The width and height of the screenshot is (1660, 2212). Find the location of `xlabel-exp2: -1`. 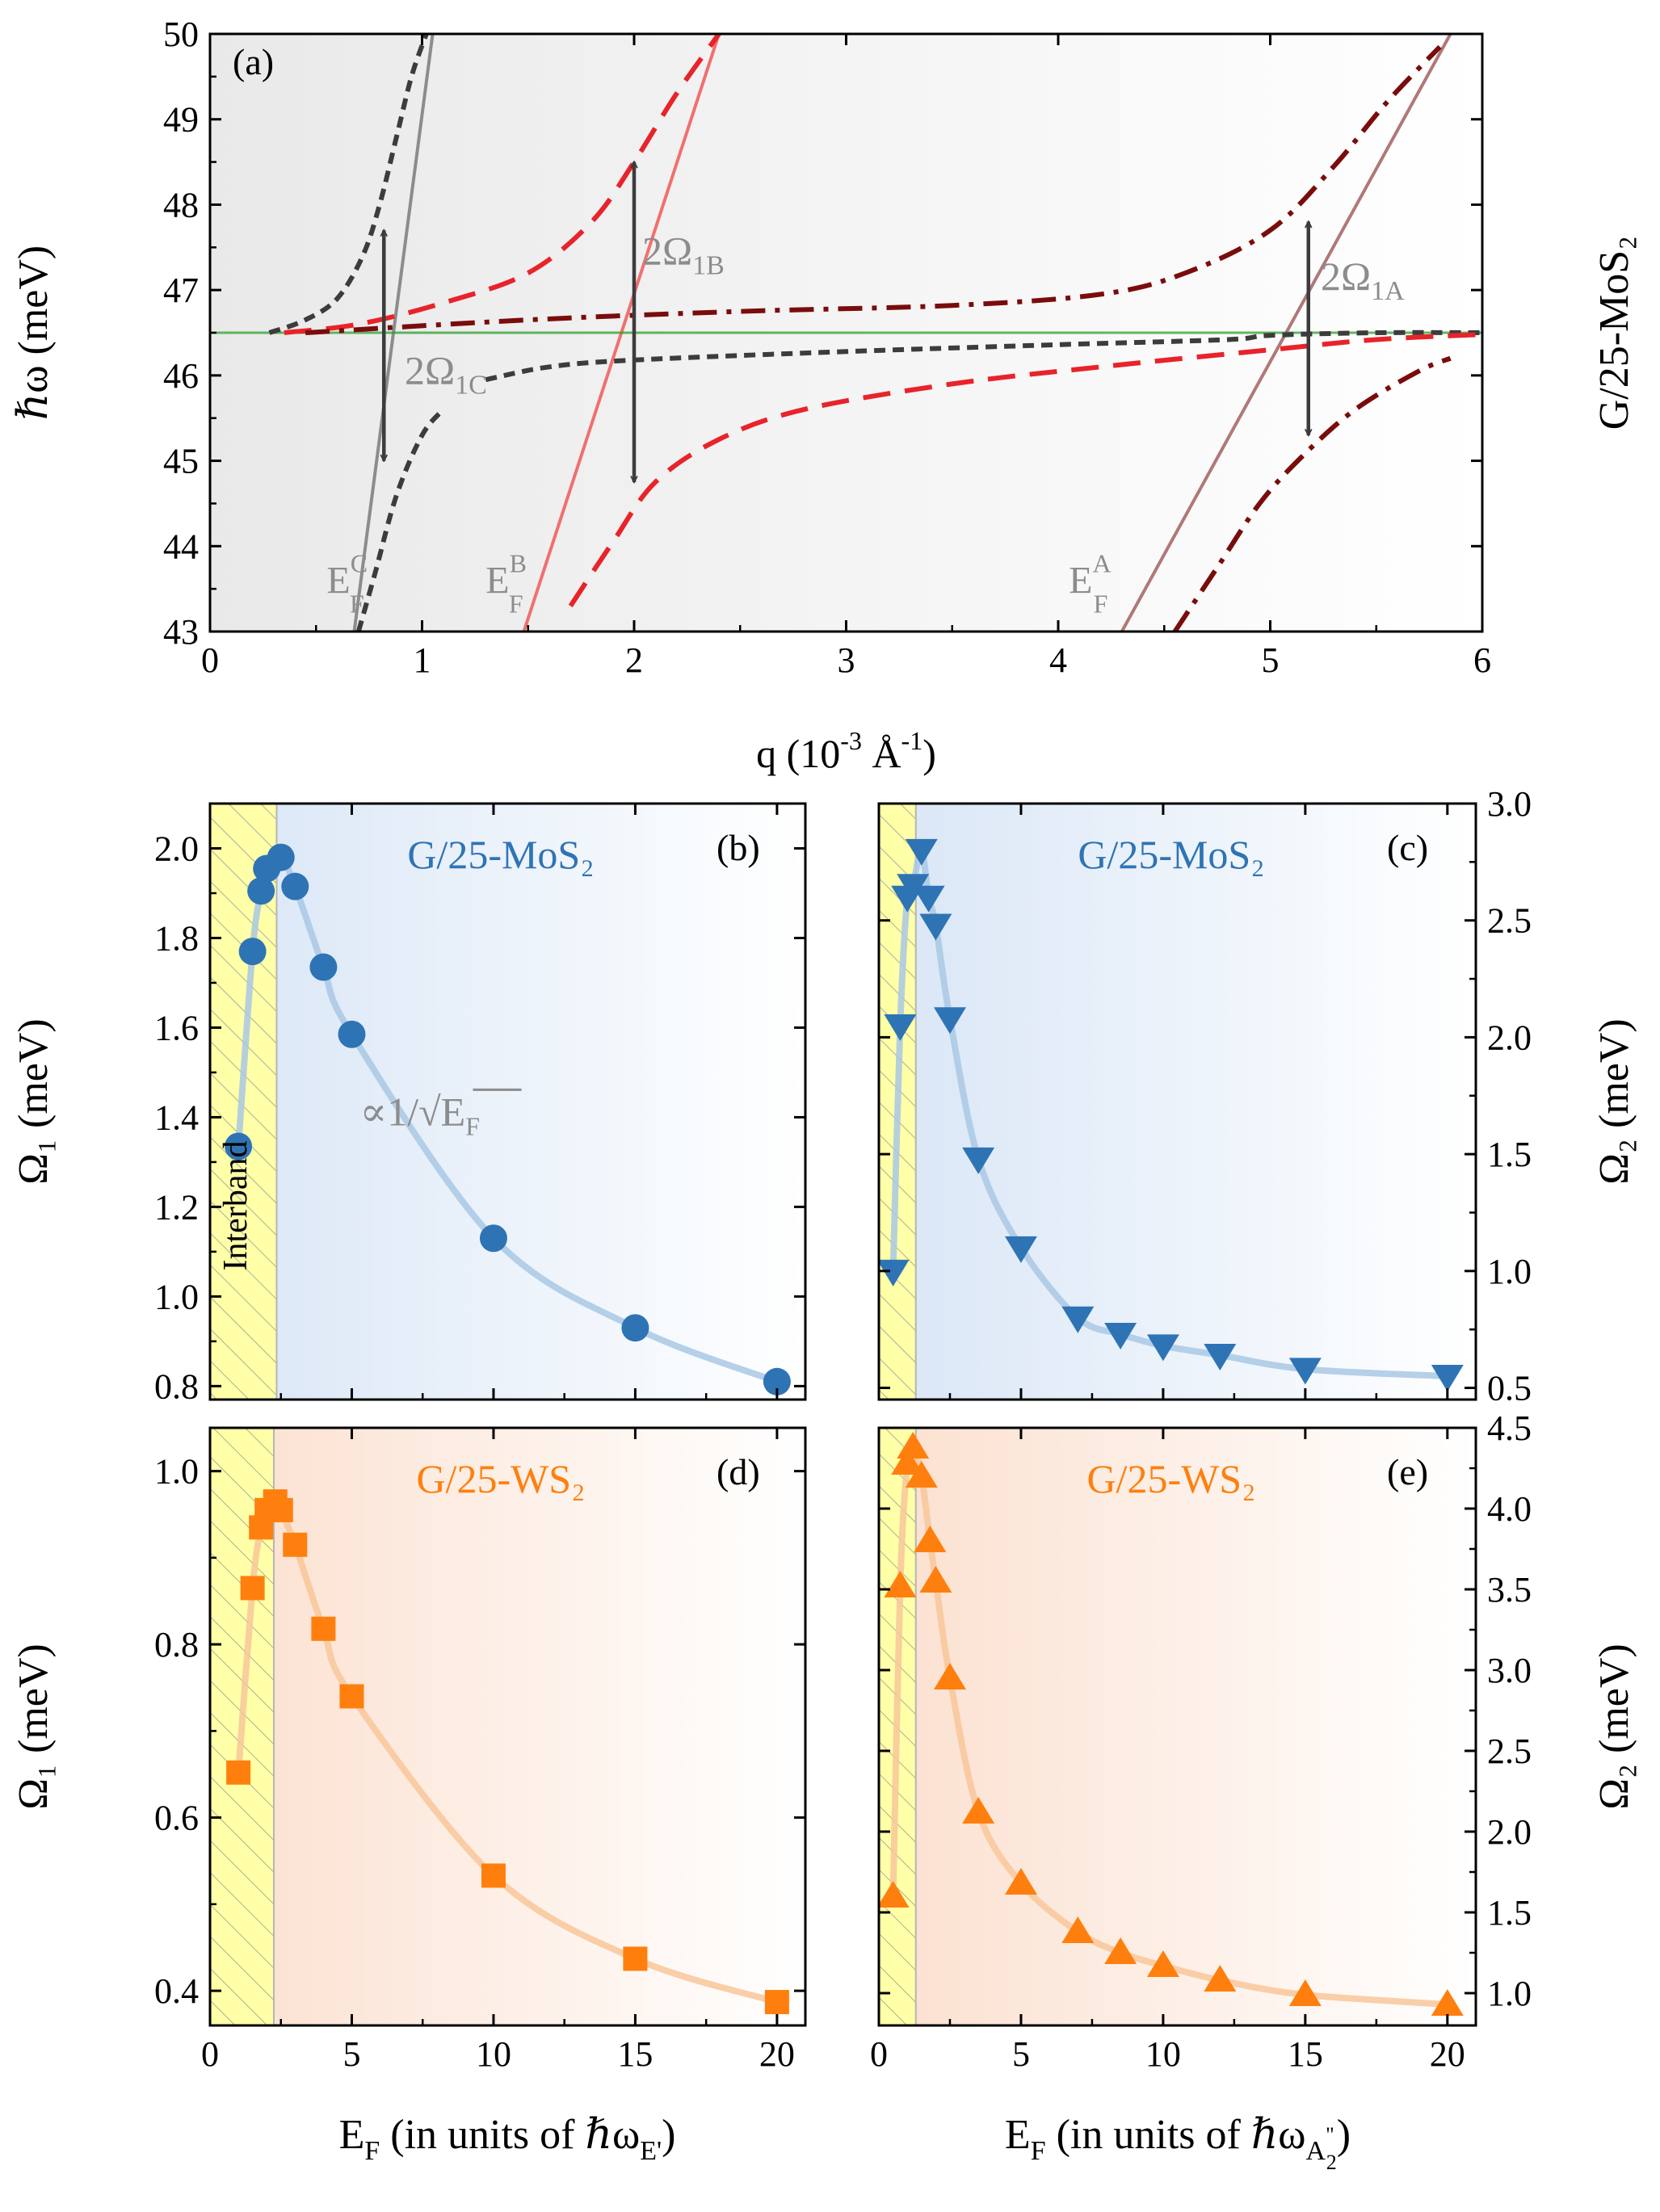

xlabel-exp2: -1 is located at coordinates (912, 740).